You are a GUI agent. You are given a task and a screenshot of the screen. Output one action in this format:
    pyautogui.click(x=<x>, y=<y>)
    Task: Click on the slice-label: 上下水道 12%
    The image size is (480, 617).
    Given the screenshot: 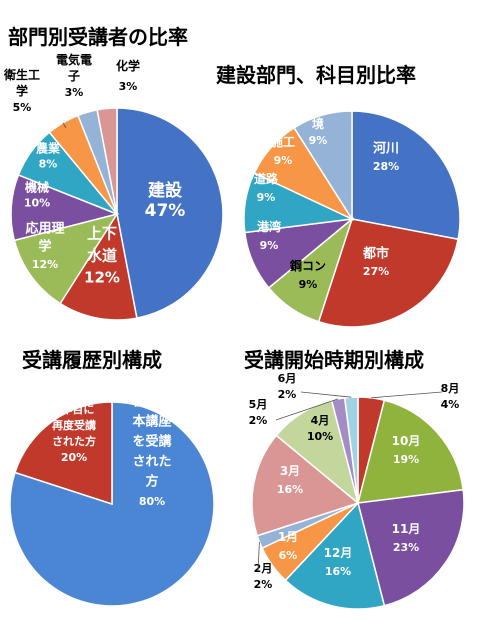 What is the action you would take?
    pyautogui.click(x=102, y=255)
    